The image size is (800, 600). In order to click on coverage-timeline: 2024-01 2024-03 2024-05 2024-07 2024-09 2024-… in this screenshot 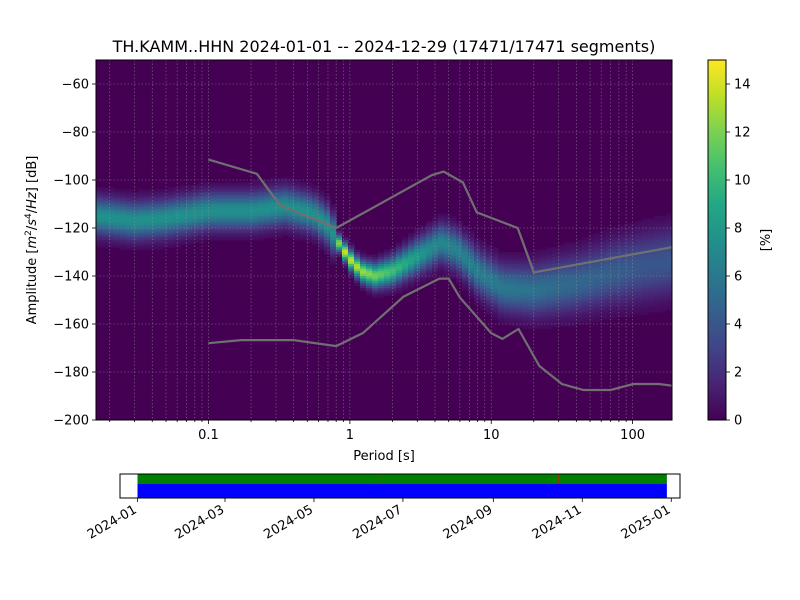, I will do `click(383, 508)`.